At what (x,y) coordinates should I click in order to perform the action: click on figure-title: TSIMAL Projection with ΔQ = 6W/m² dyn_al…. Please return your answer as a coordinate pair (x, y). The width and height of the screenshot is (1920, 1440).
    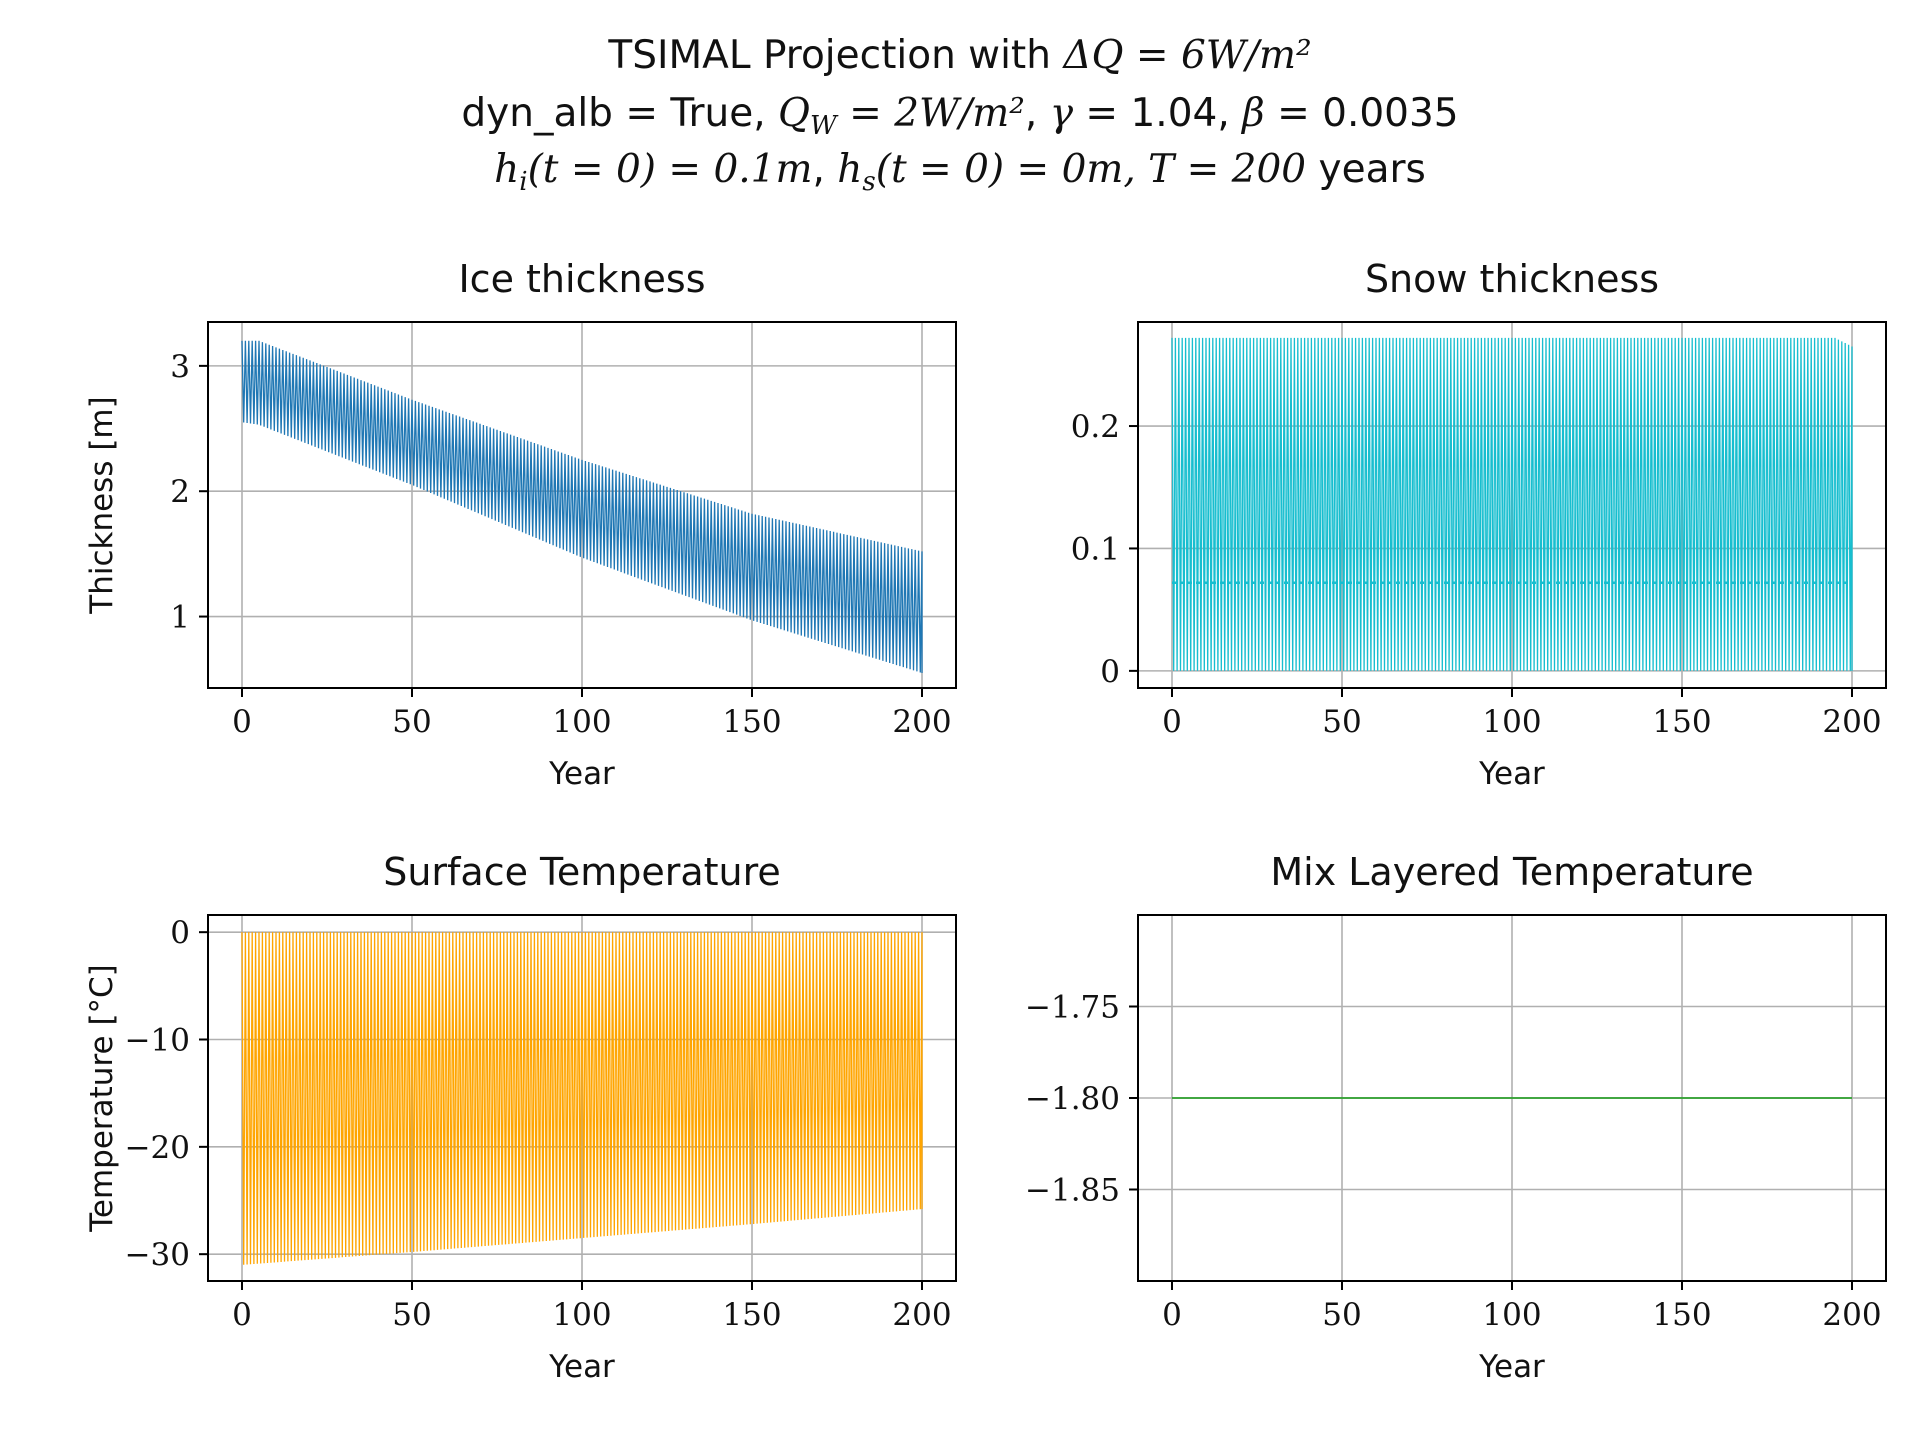
    Looking at the image, I should click on (959, 115).